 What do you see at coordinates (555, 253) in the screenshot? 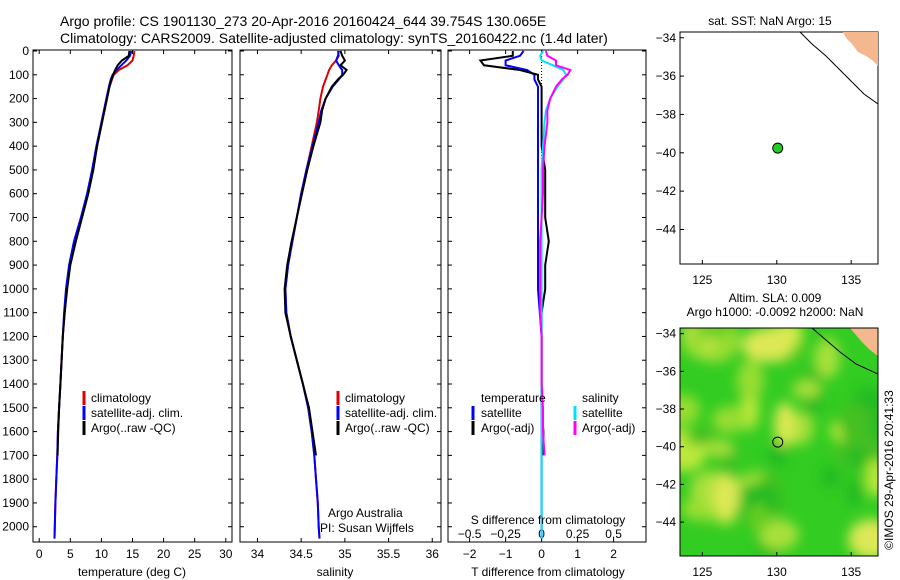
I see `series-line-salinity-argo-adj-` at bounding box center [555, 253].